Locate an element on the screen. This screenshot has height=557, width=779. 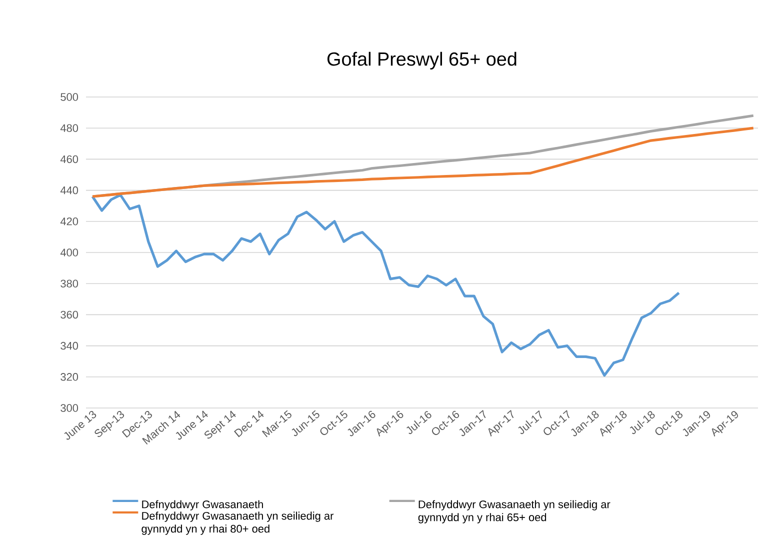
y-tick-label: 480 is located at coordinates (69, 128).